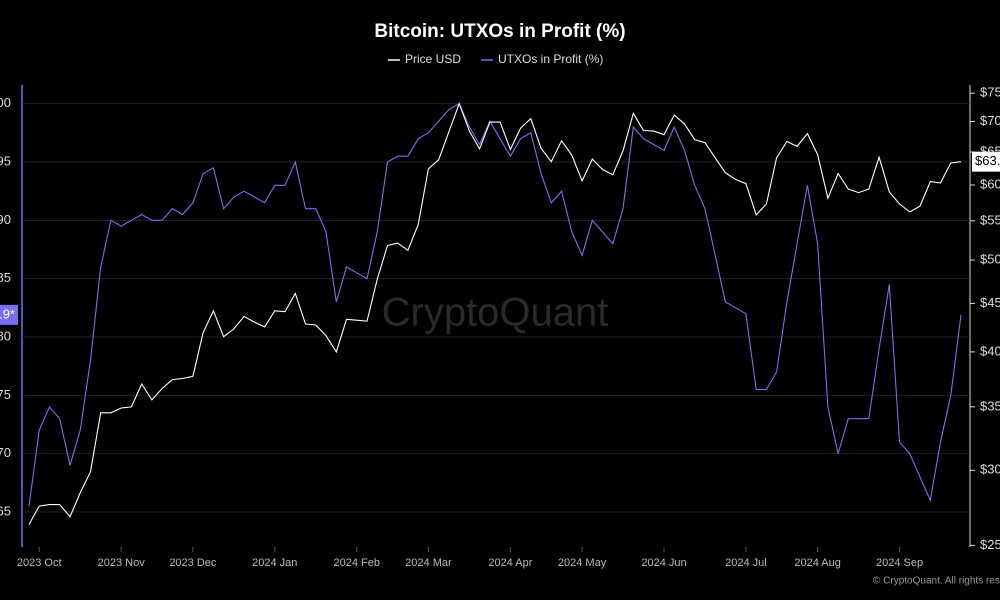 The width and height of the screenshot is (1000, 600). What do you see at coordinates (499, 31) in the screenshot?
I see `chart-title: Bitcoin: UTXOs in Profit (%)` at bounding box center [499, 31].